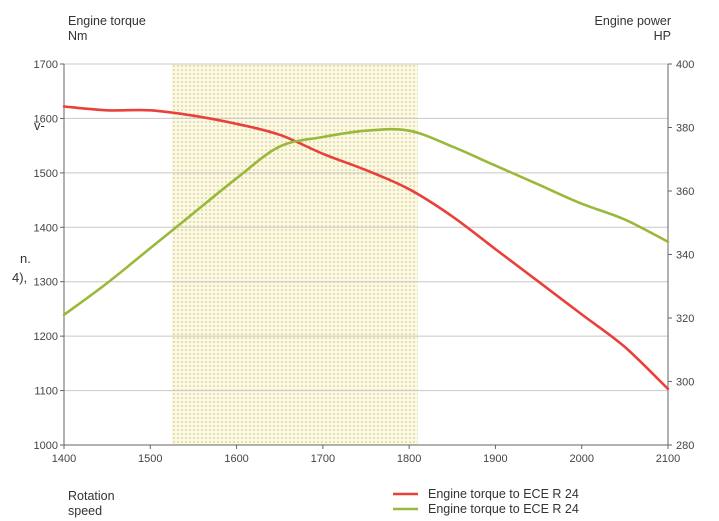 This screenshot has height=521, width=719. I want to click on x-tick-label: 1500, so click(150, 459).